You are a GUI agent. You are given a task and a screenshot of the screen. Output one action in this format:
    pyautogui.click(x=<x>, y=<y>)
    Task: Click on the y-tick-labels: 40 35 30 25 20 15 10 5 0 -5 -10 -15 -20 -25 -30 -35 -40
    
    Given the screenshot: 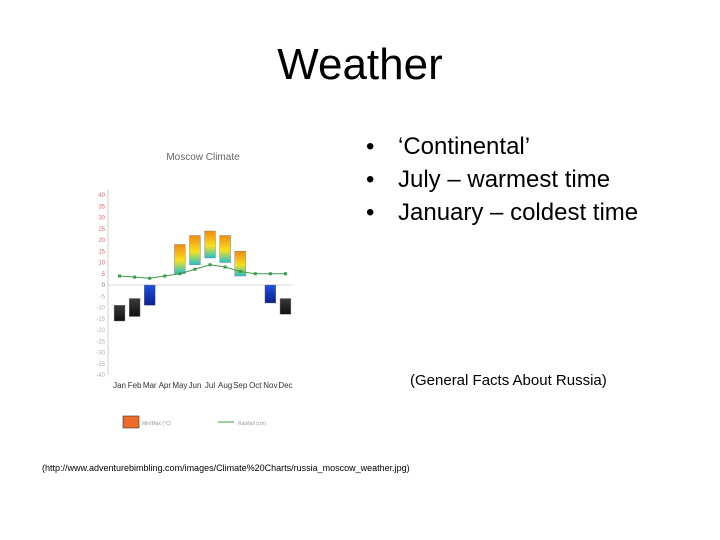 What is the action you would take?
    pyautogui.click(x=100, y=286)
    